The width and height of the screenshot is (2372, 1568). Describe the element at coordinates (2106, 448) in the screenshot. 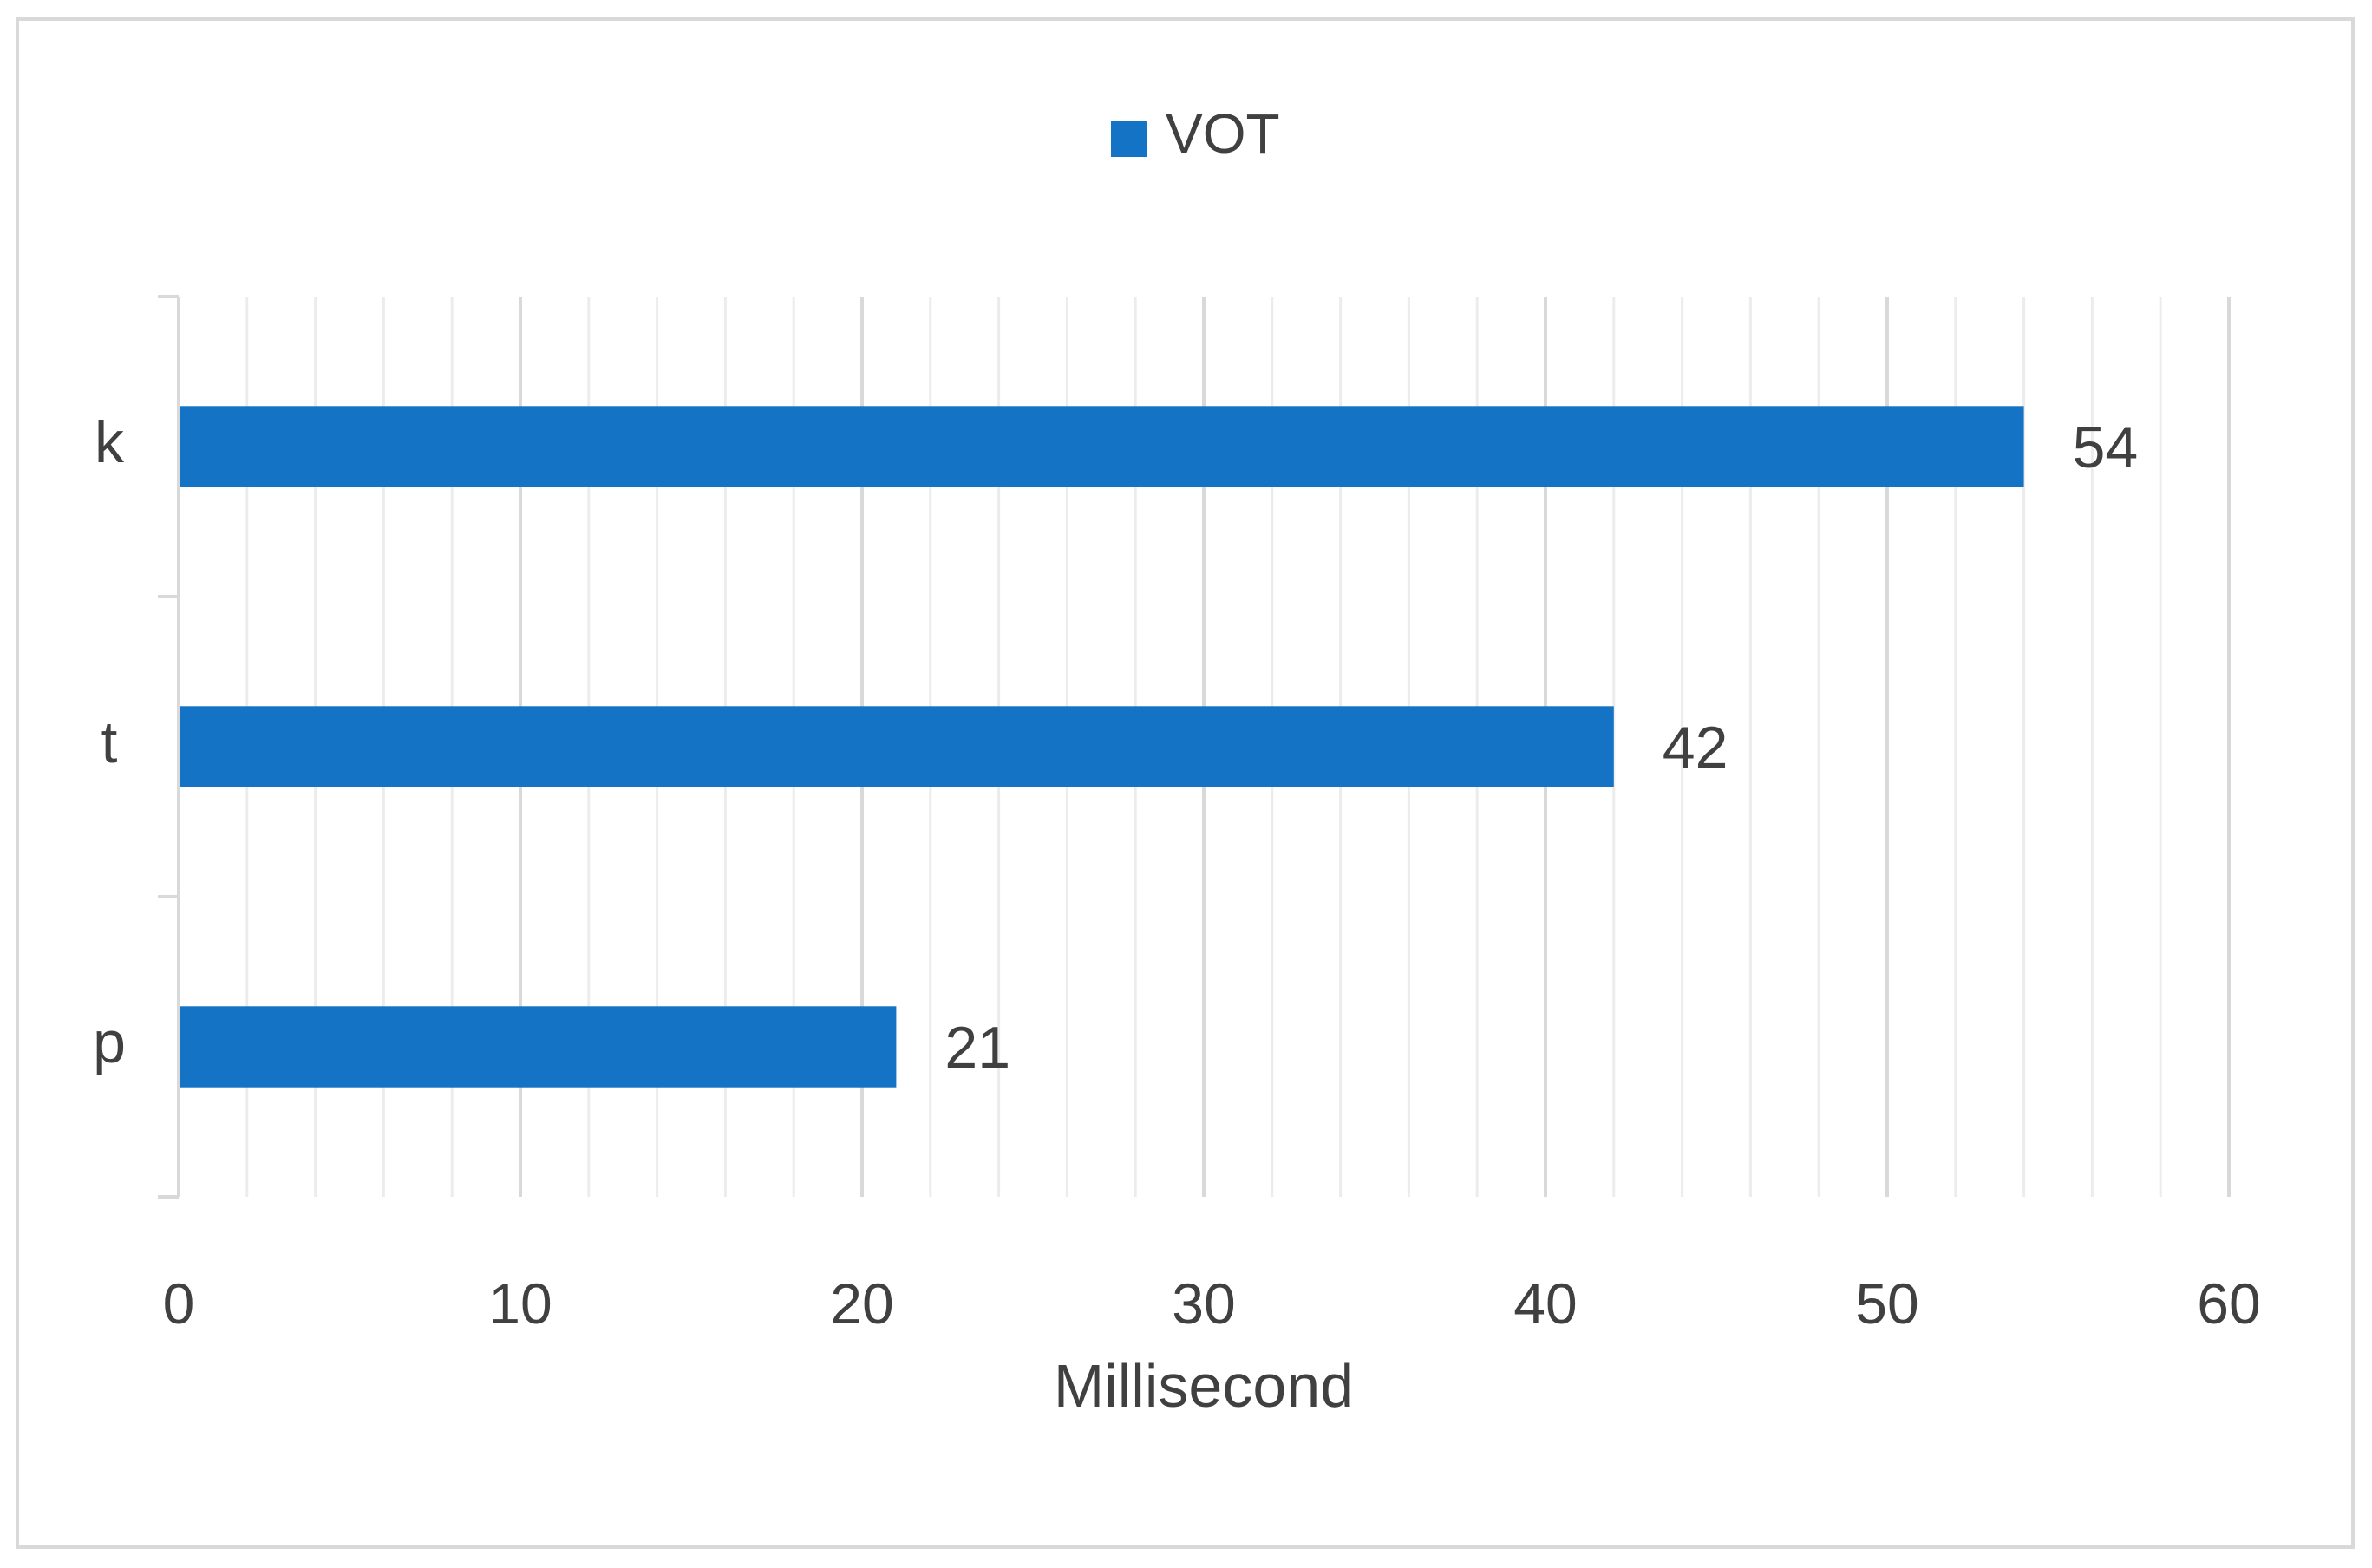

I see `data-label-k: 54` at that location.